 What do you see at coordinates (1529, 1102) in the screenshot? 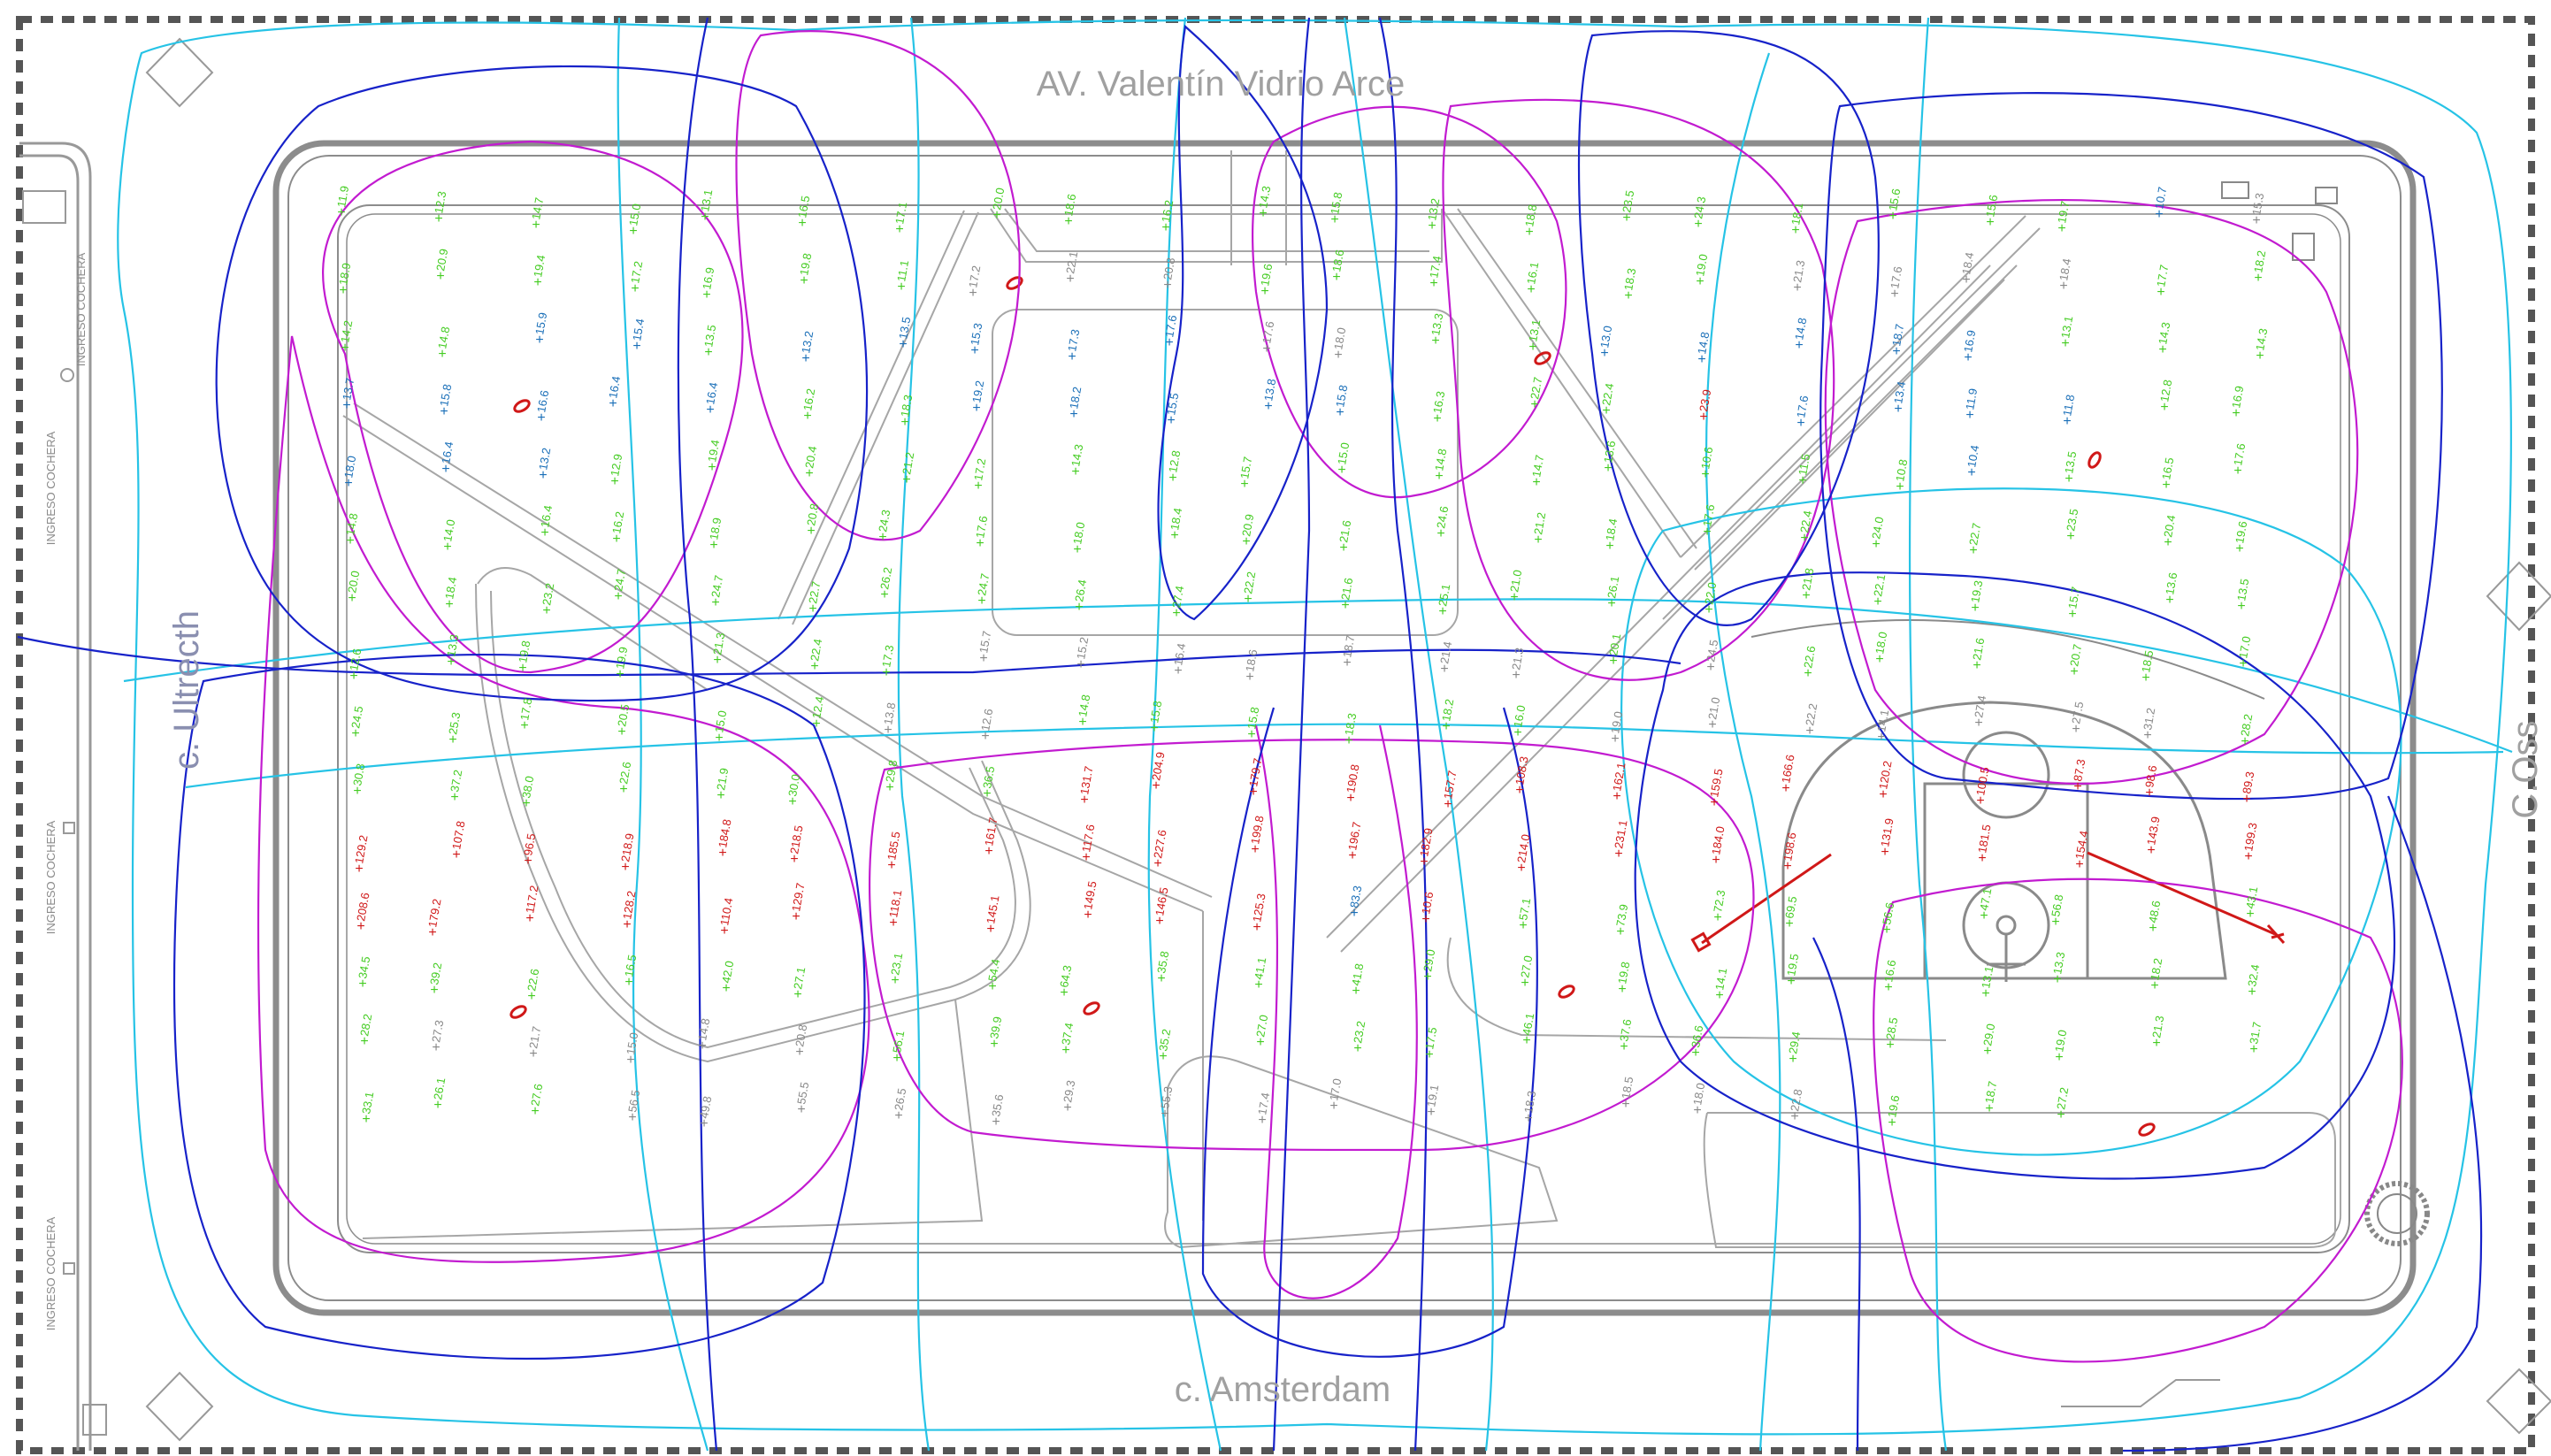
I see `reading-value: 18.3` at bounding box center [1529, 1102].